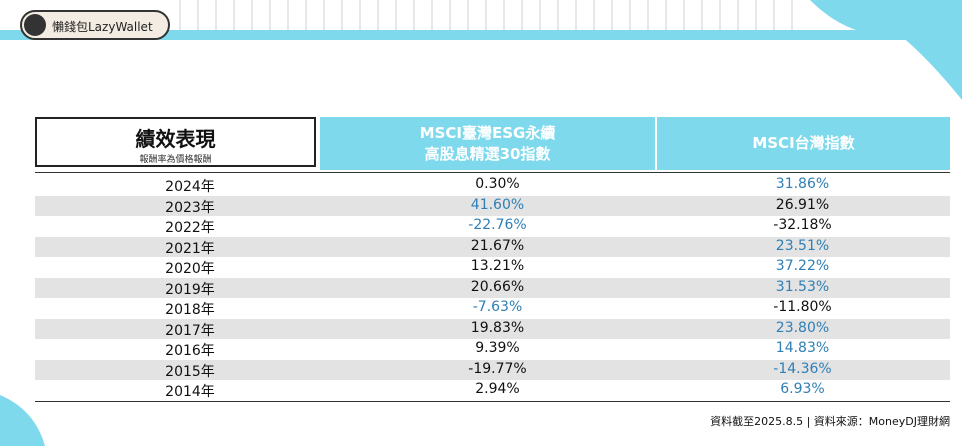 This screenshot has height=446, width=962. Describe the element at coordinates (190, 351) in the screenshot. I see `year-cell: 2016年` at that location.